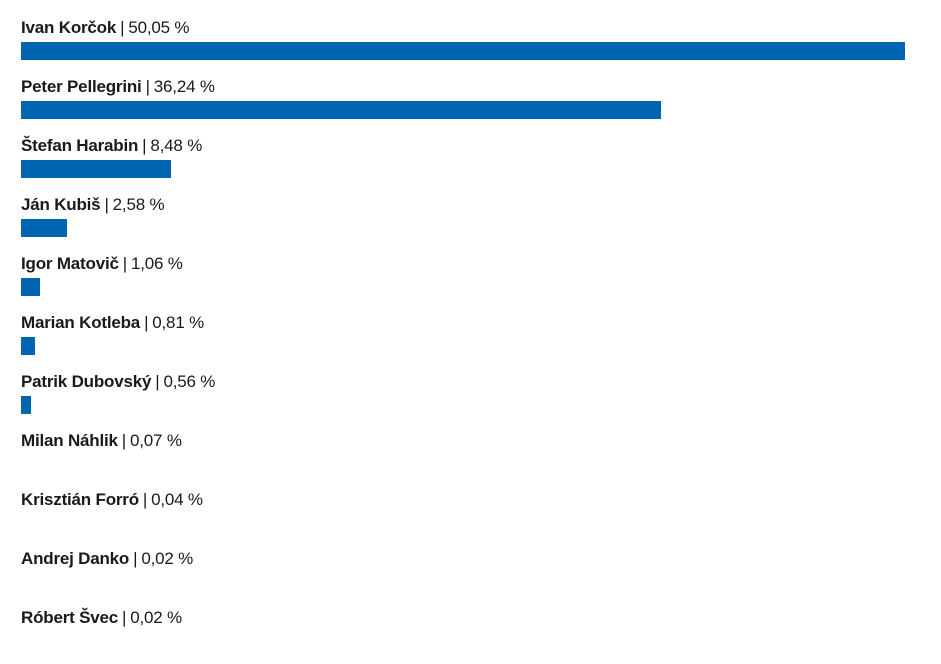 The width and height of the screenshot is (941, 664). Describe the element at coordinates (70, 617) in the screenshot. I see `candidate-name: Róbert Švec` at that location.